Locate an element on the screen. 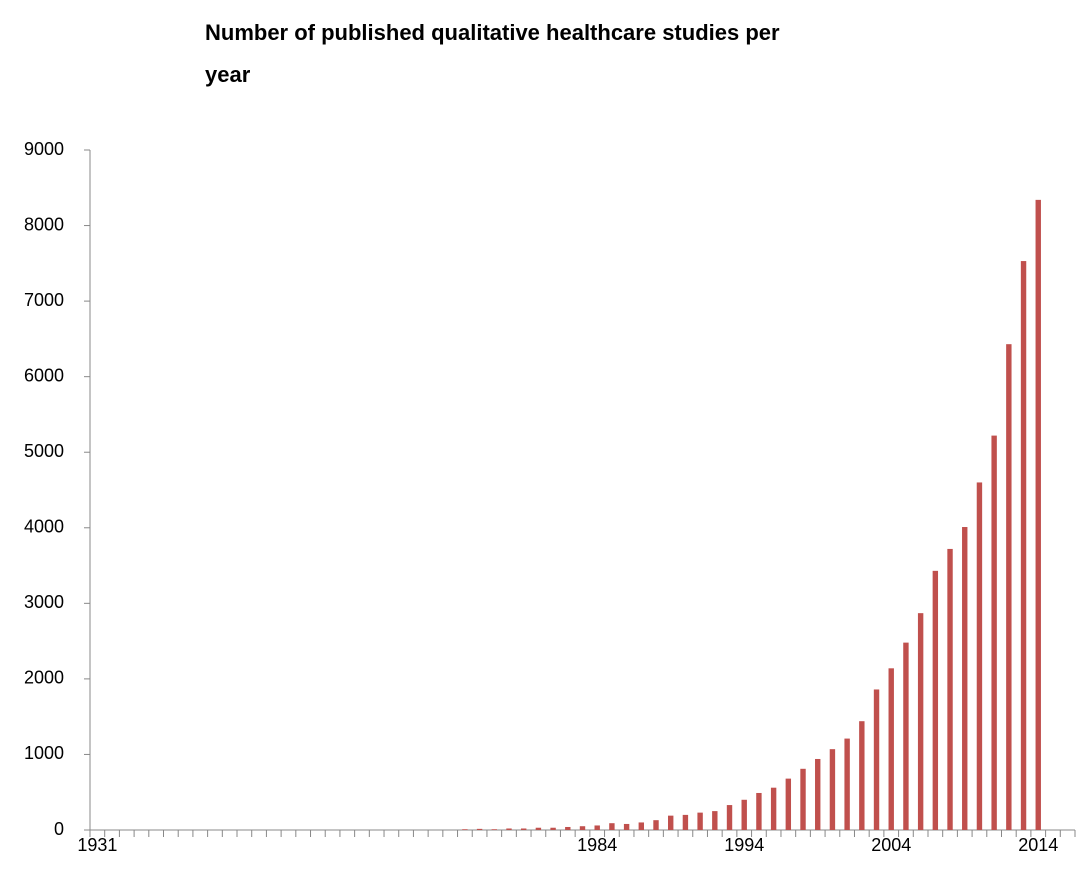 This screenshot has height=877, width=1079. y-tick-label: 1000 is located at coordinates (44, 753).